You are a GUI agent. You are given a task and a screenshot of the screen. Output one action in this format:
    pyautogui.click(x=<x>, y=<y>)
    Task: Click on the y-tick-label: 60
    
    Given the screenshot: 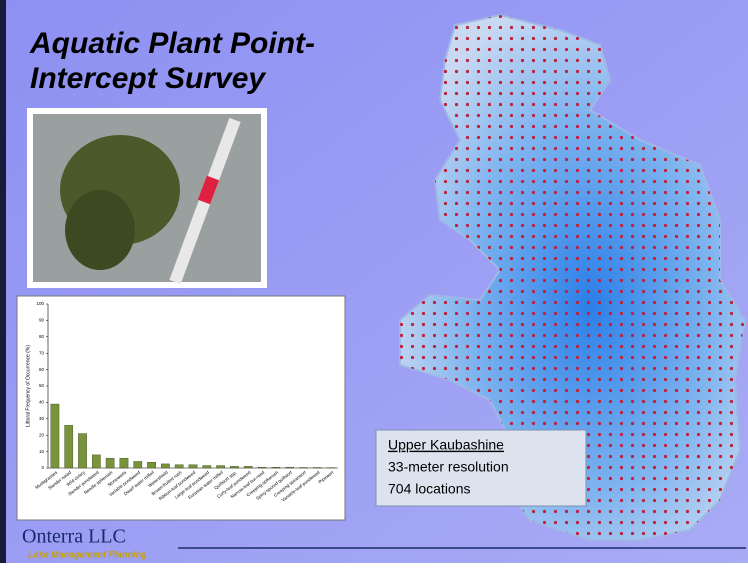 What is the action you would take?
    pyautogui.click(x=42, y=369)
    